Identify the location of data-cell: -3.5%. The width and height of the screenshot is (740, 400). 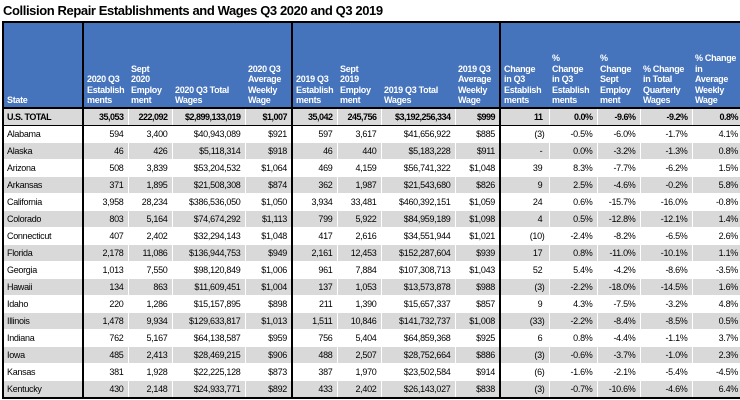
(716, 270).